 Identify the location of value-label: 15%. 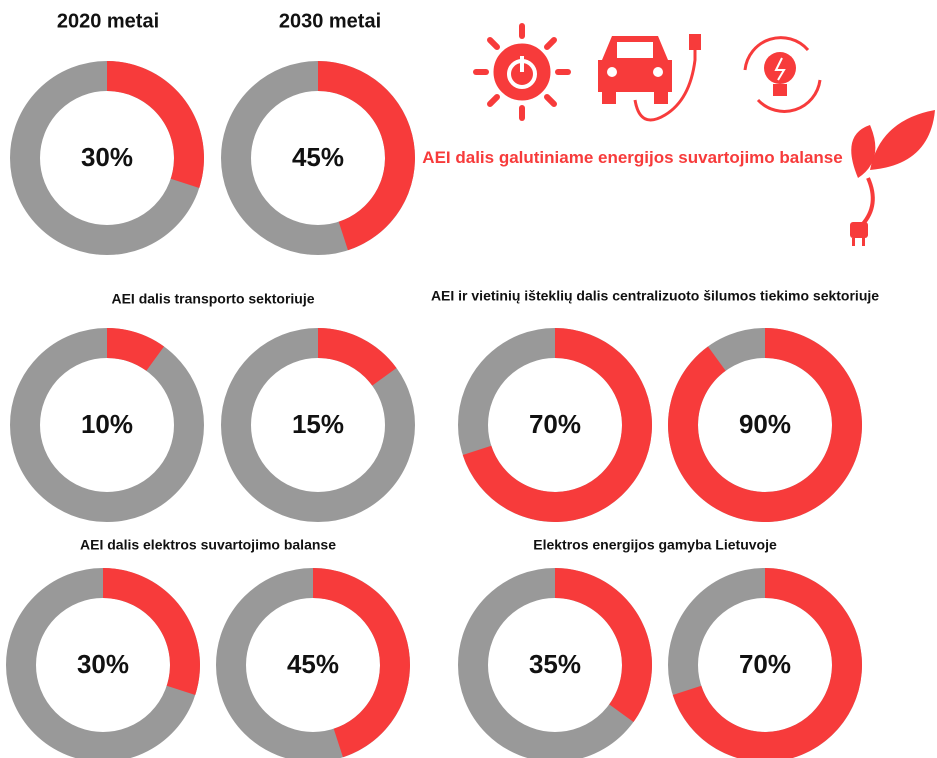
(318, 424).